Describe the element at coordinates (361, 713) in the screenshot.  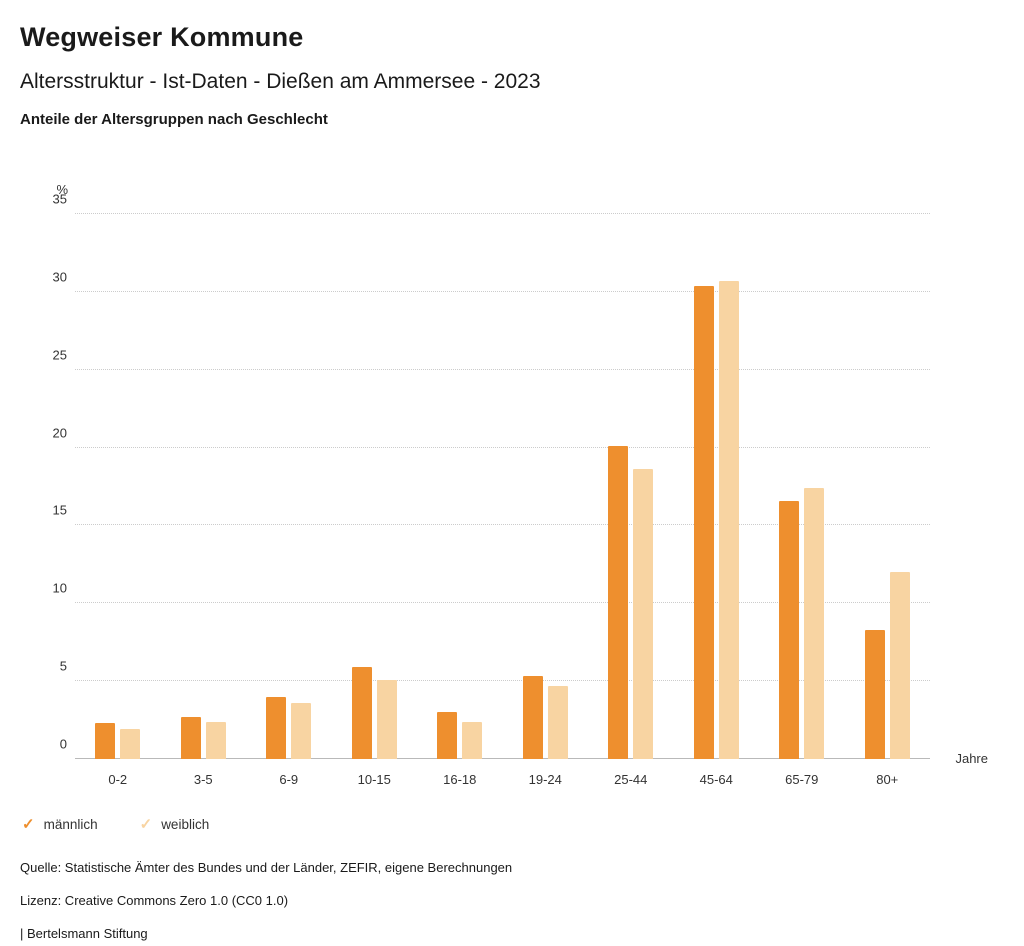
I see `bar-männlich-10-15` at that location.